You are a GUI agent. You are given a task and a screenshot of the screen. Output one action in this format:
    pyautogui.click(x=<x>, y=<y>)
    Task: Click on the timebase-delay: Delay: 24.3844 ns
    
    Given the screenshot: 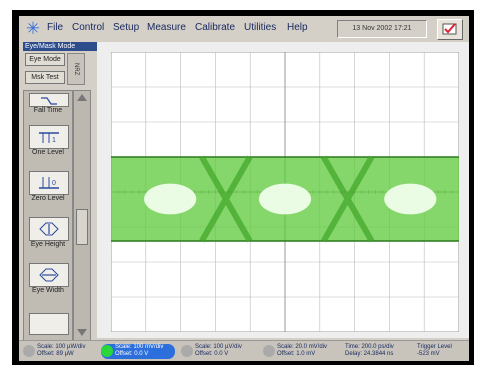 What is the action you would take?
    pyautogui.click(x=369, y=354)
    